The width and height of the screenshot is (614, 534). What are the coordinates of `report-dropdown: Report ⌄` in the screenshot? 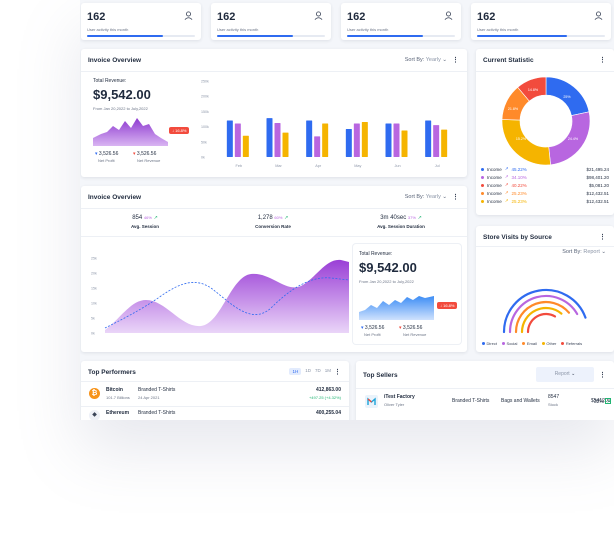 It's located at (565, 374).